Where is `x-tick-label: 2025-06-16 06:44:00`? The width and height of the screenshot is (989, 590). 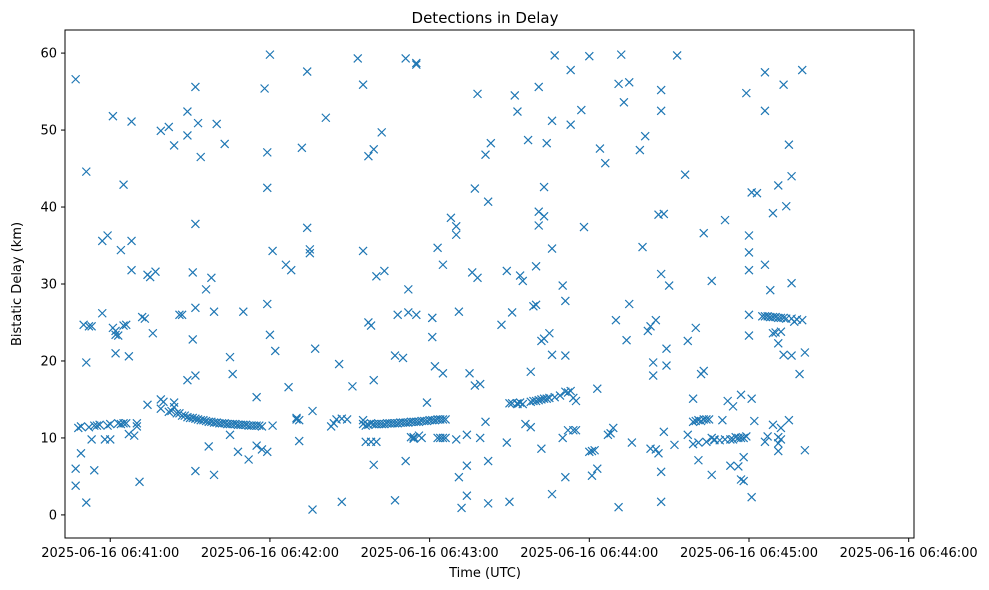
x-tick-label: 2025-06-16 06:44:00 is located at coordinates (589, 553).